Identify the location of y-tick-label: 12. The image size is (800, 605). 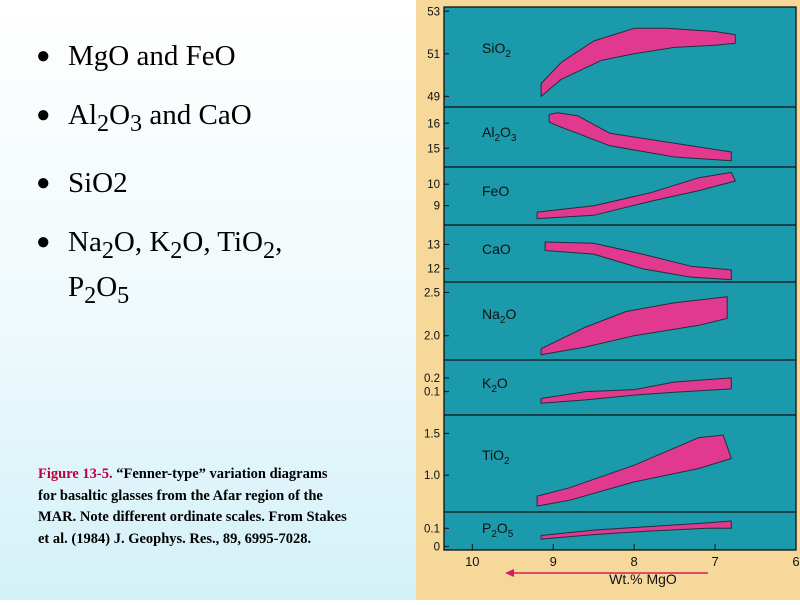
(433, 270).